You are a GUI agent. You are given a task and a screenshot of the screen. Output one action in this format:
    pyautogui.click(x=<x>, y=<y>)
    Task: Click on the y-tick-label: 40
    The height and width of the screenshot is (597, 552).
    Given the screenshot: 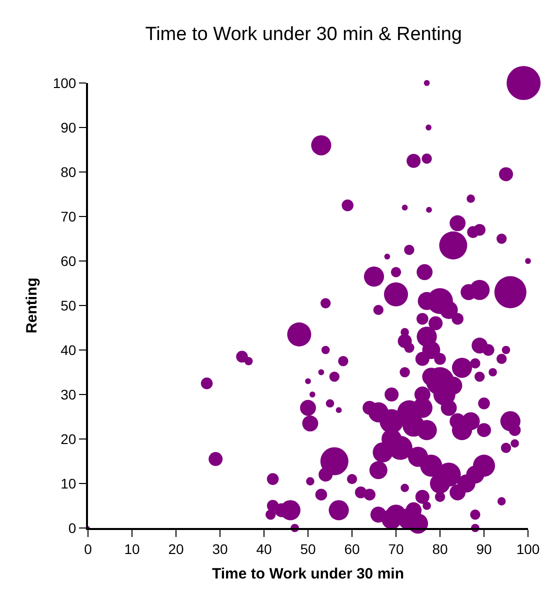 What is the action you would take?
    pyautogui.click(x=68, y=350)
    